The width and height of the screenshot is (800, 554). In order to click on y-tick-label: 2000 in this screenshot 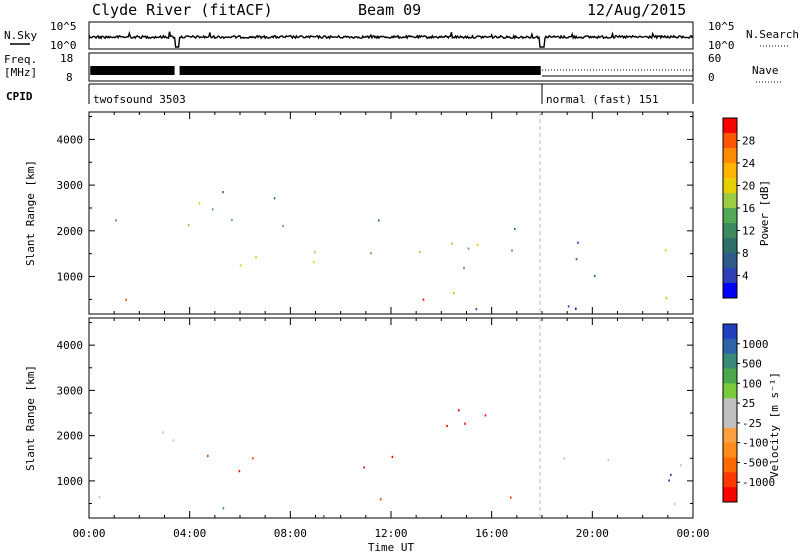, I will do `click(70, 231)`.